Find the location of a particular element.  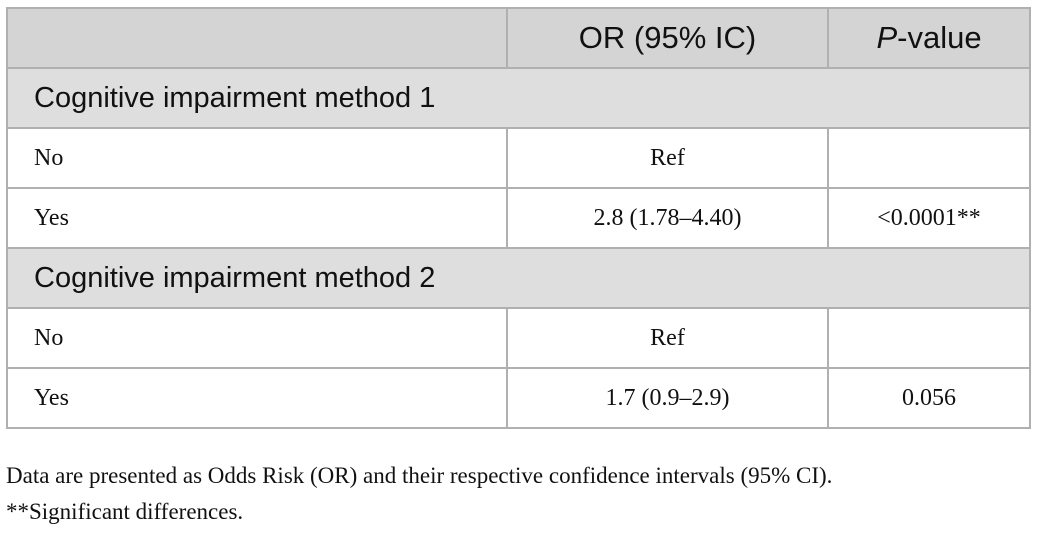

footnote: **Significant differences. is located at coordinates (125, 511).